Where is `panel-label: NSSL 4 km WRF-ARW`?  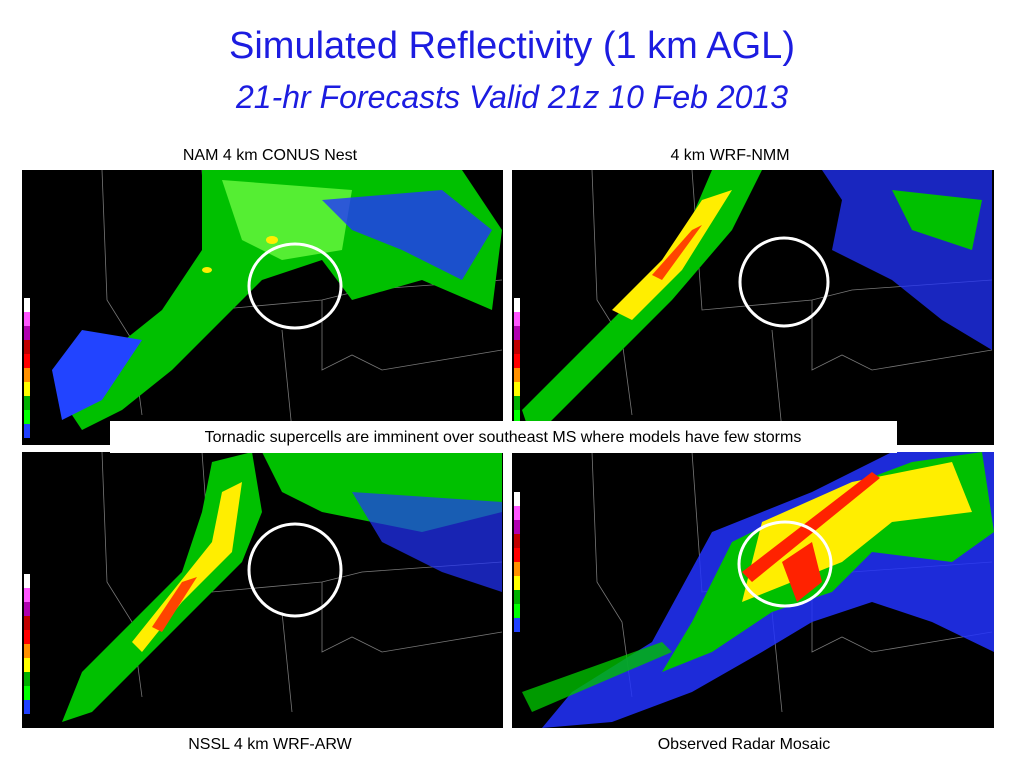 panel-label: NSSL 4 km WRF-ARW is located at coordinates (270, 744).